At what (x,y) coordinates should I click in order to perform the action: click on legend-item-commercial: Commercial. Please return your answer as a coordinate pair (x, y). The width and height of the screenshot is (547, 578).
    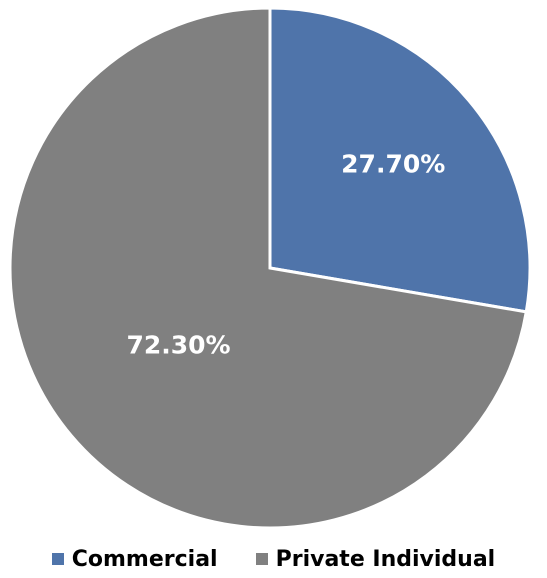
    Looking at the image, I should click on (134, 559).